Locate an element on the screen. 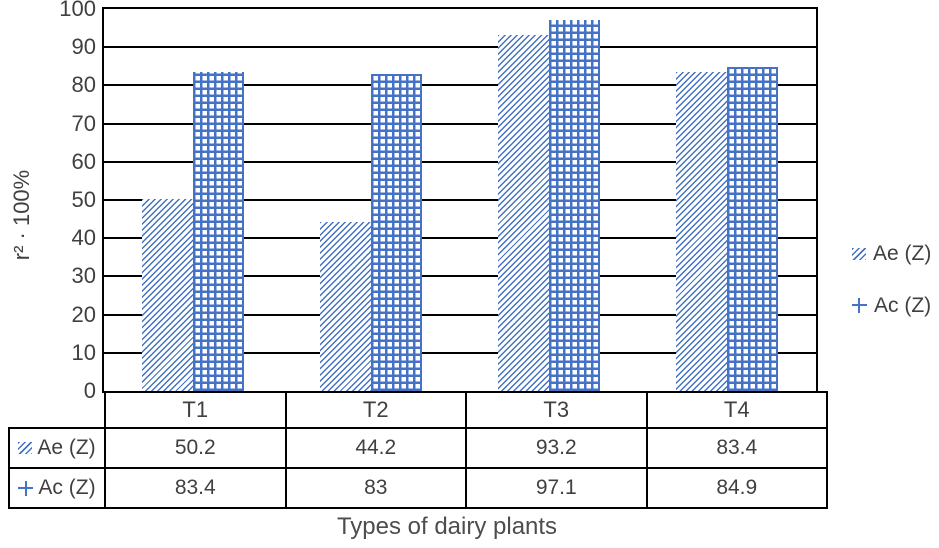 Image resolution: width=939 pixels, height=548 pixels. legend-item: Ac (Z) is located at coordinates (891, 305).